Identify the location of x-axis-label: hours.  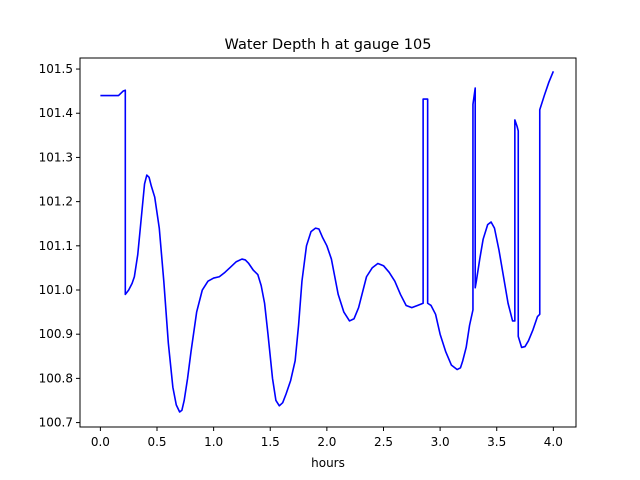
(328, 463).